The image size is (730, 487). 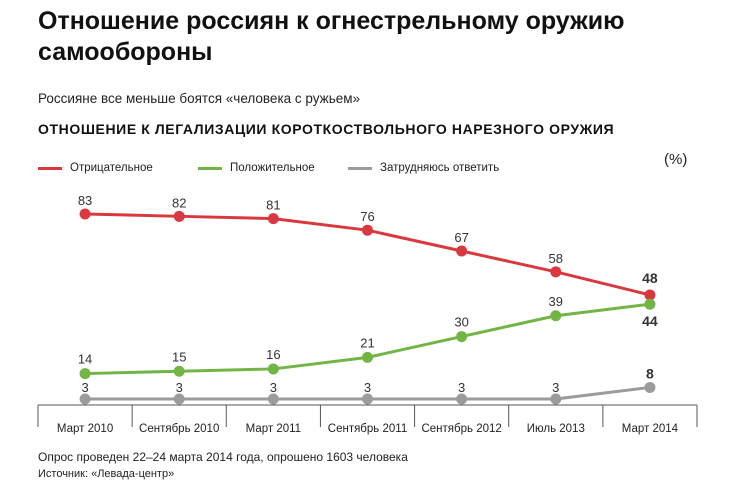 I want to click on data-label: 81, so click(x=273, y=205).